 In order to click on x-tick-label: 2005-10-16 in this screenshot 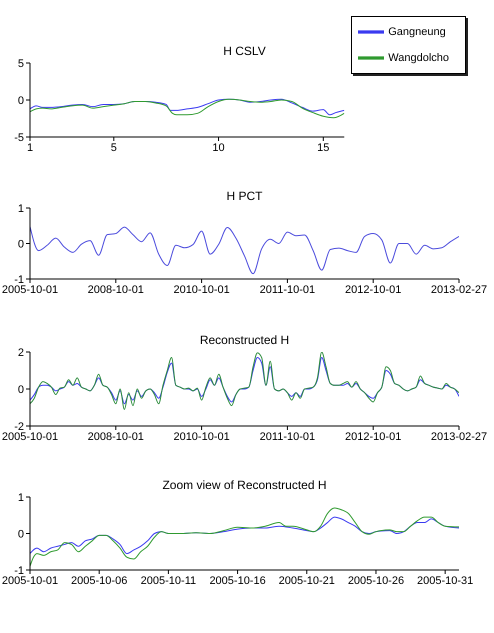, I will do `click(237, 580)`.